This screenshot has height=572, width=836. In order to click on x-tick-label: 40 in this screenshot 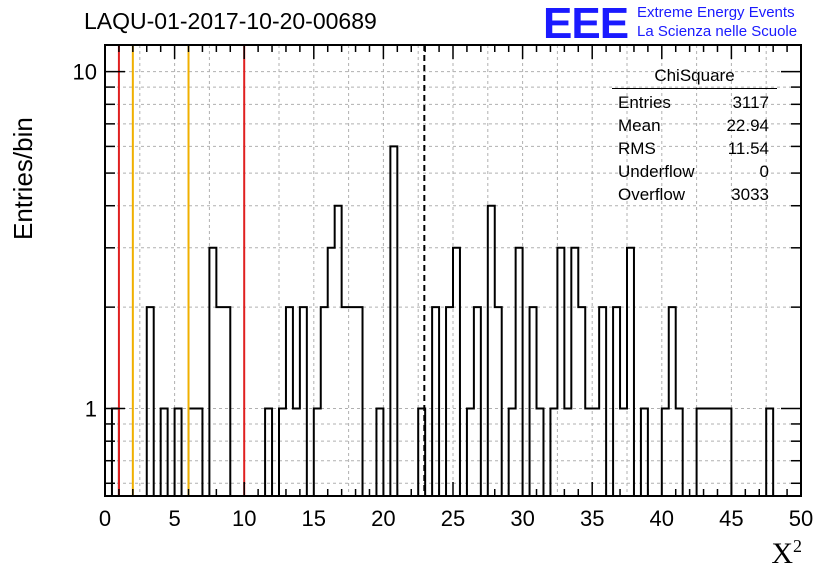, I will do `click(662, 518)`.